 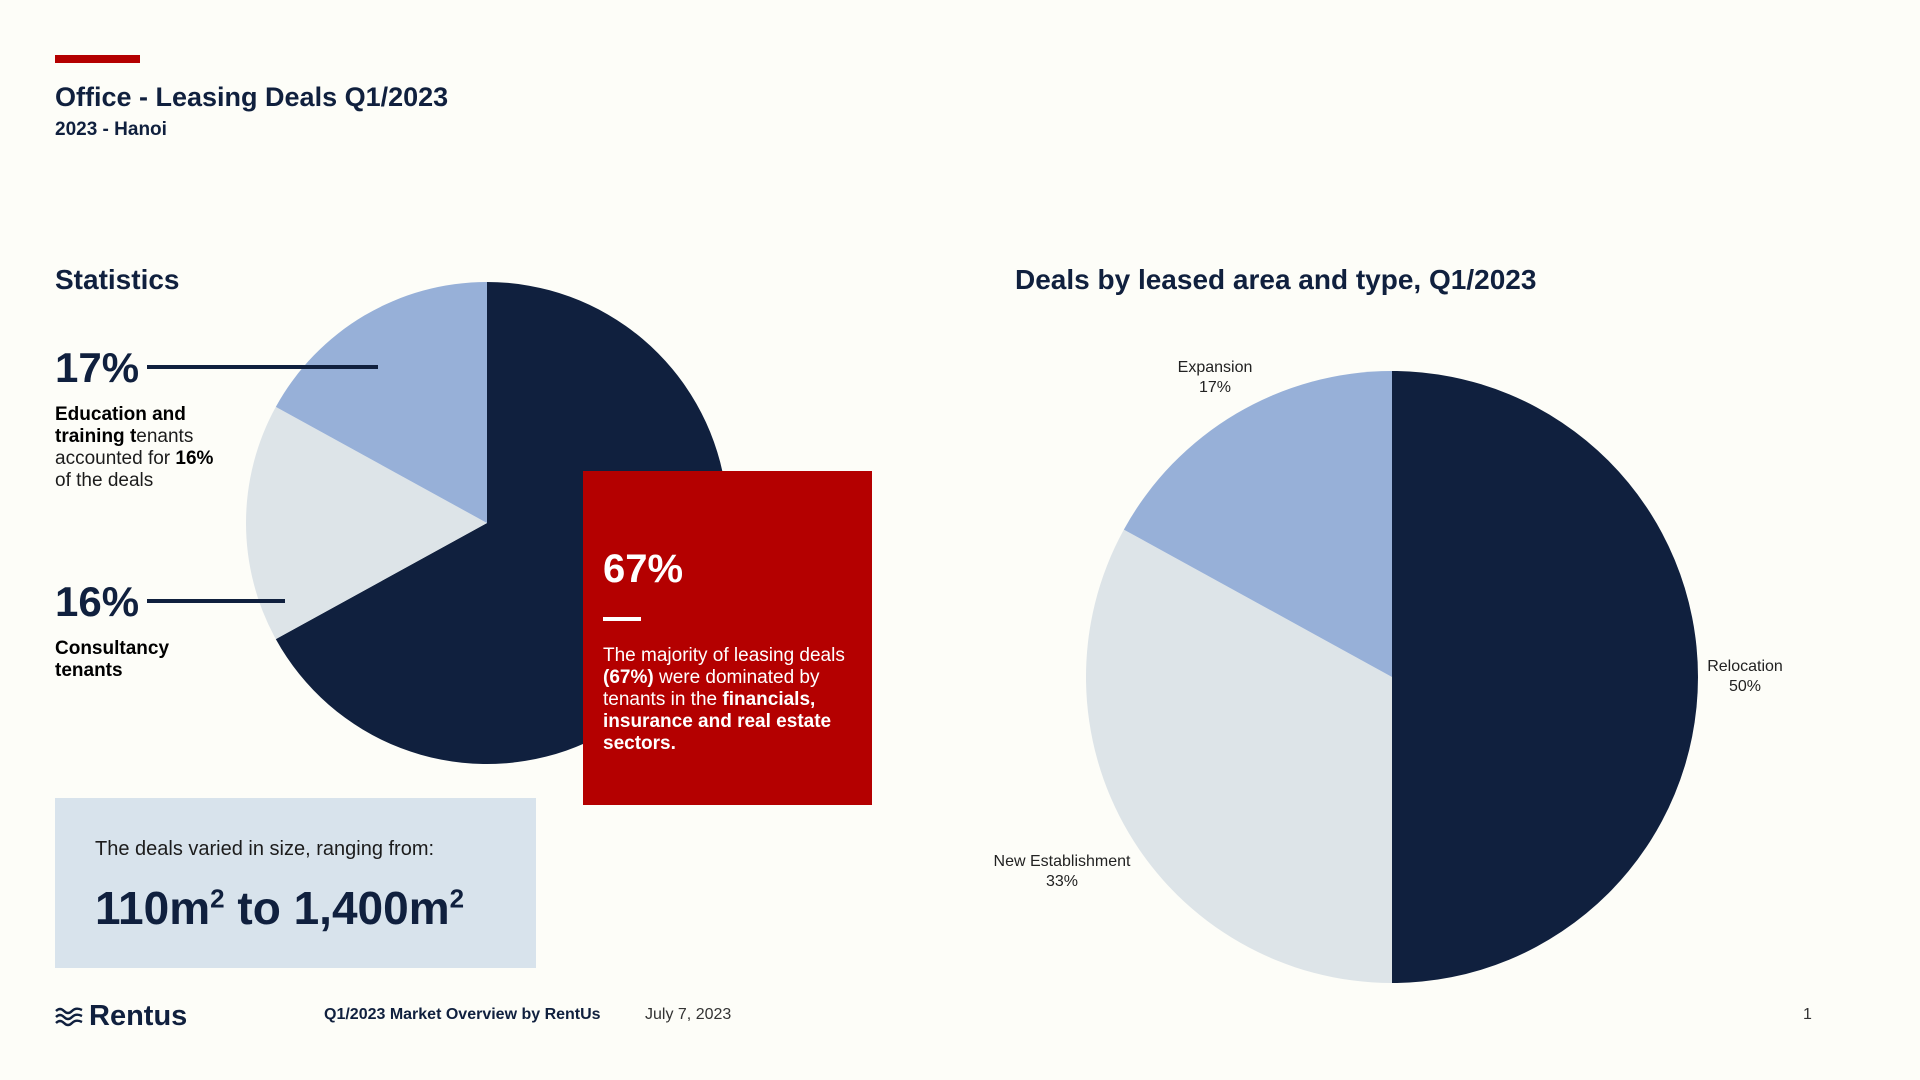 What do you see at coordinates (259, 908) in the screenshot?
I see `range-to-word: to` at bounding box center [259, 908].